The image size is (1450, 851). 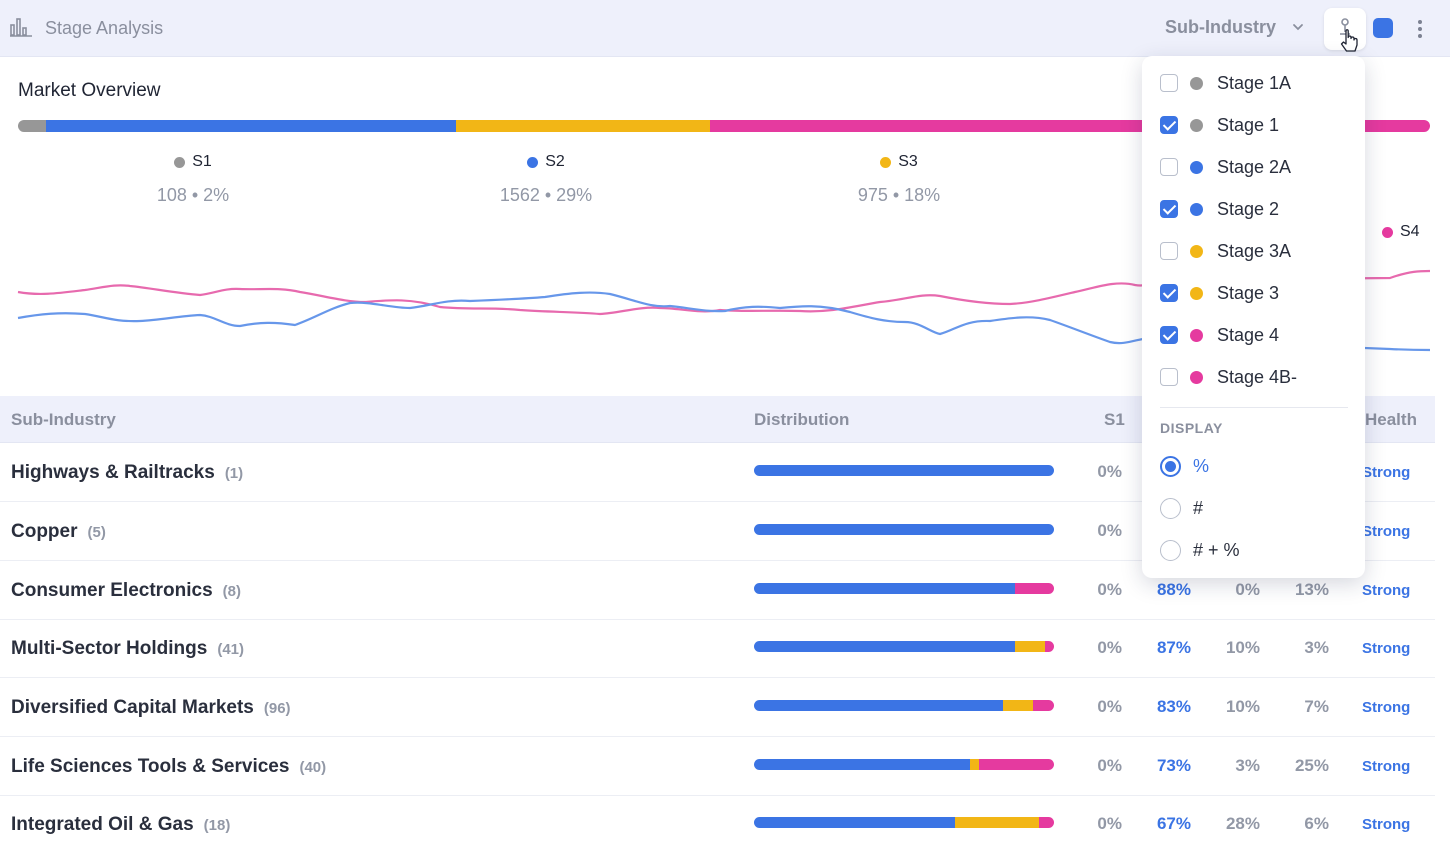 I want to click on row-name: Highways & Railtracks (1), so click(x=127, y=473).